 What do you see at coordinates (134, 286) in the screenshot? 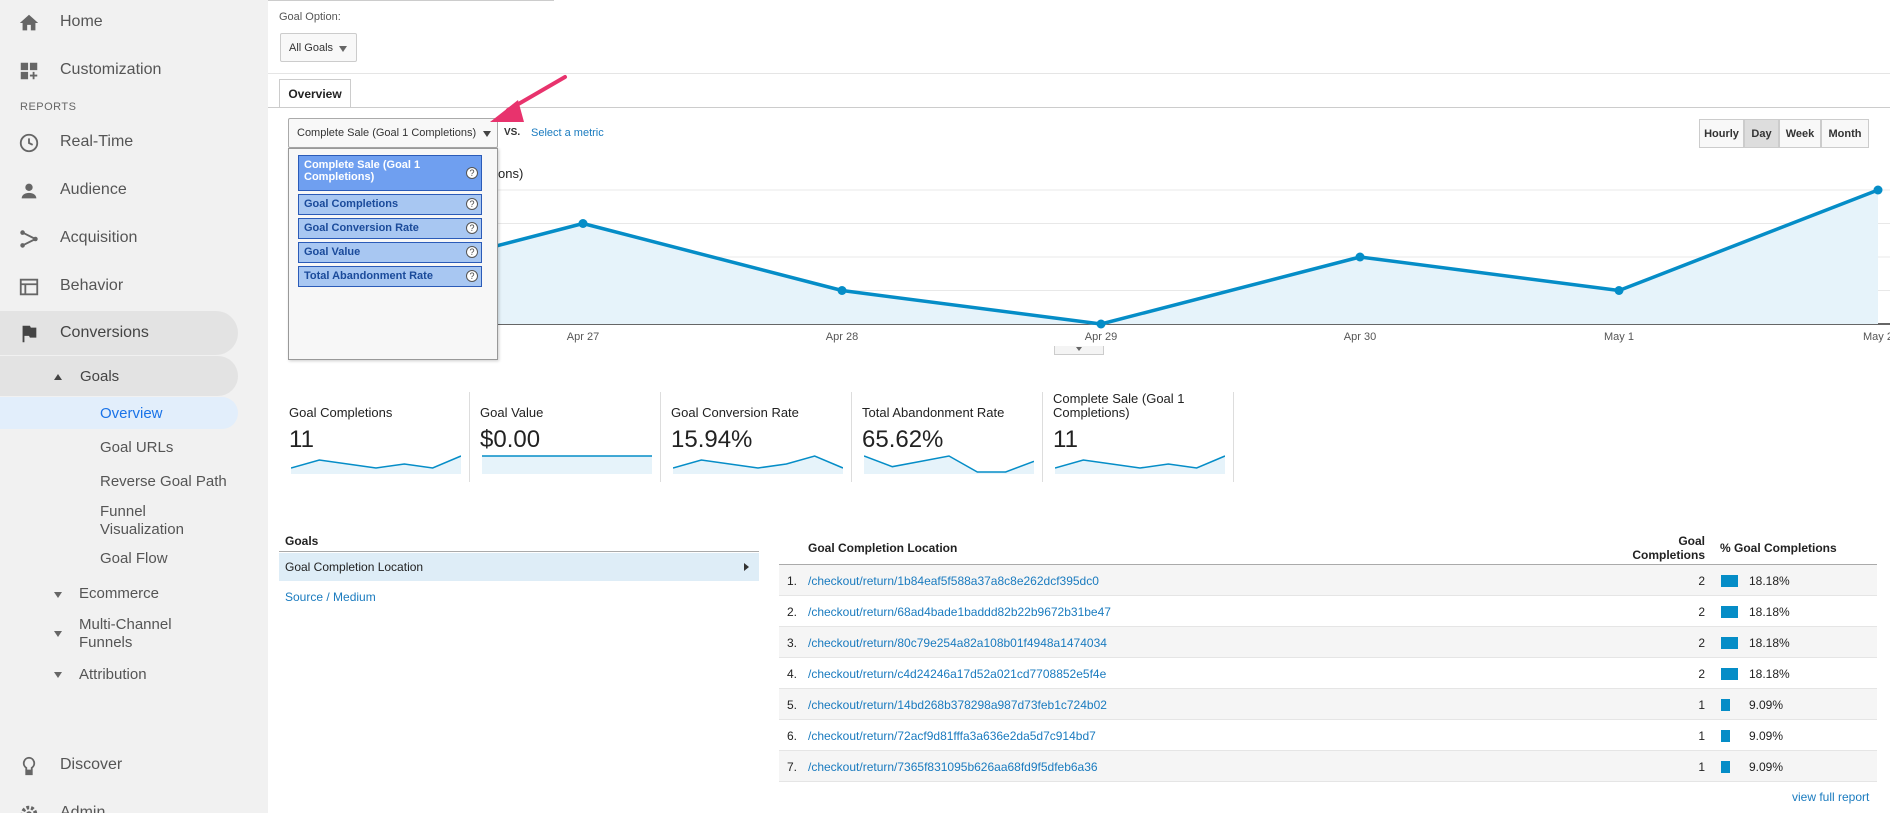
I see `nav-behavior: Behavior` at bounding box center [134, 286].